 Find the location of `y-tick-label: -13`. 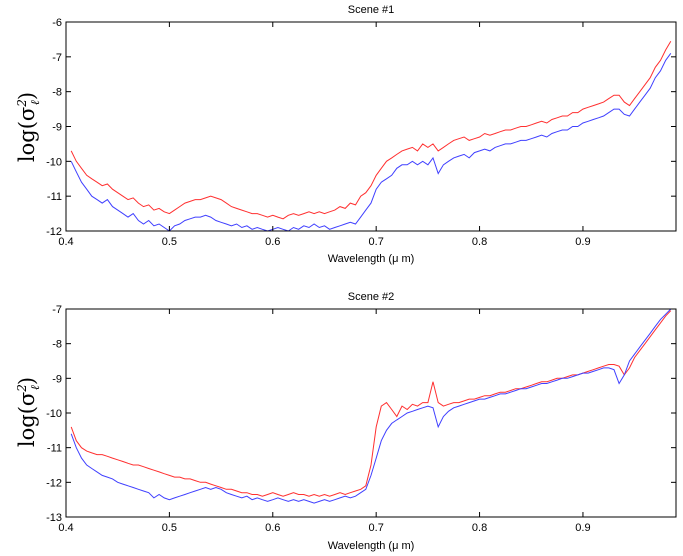

y-tick-label: -13 is located at coordinates (54, 518).